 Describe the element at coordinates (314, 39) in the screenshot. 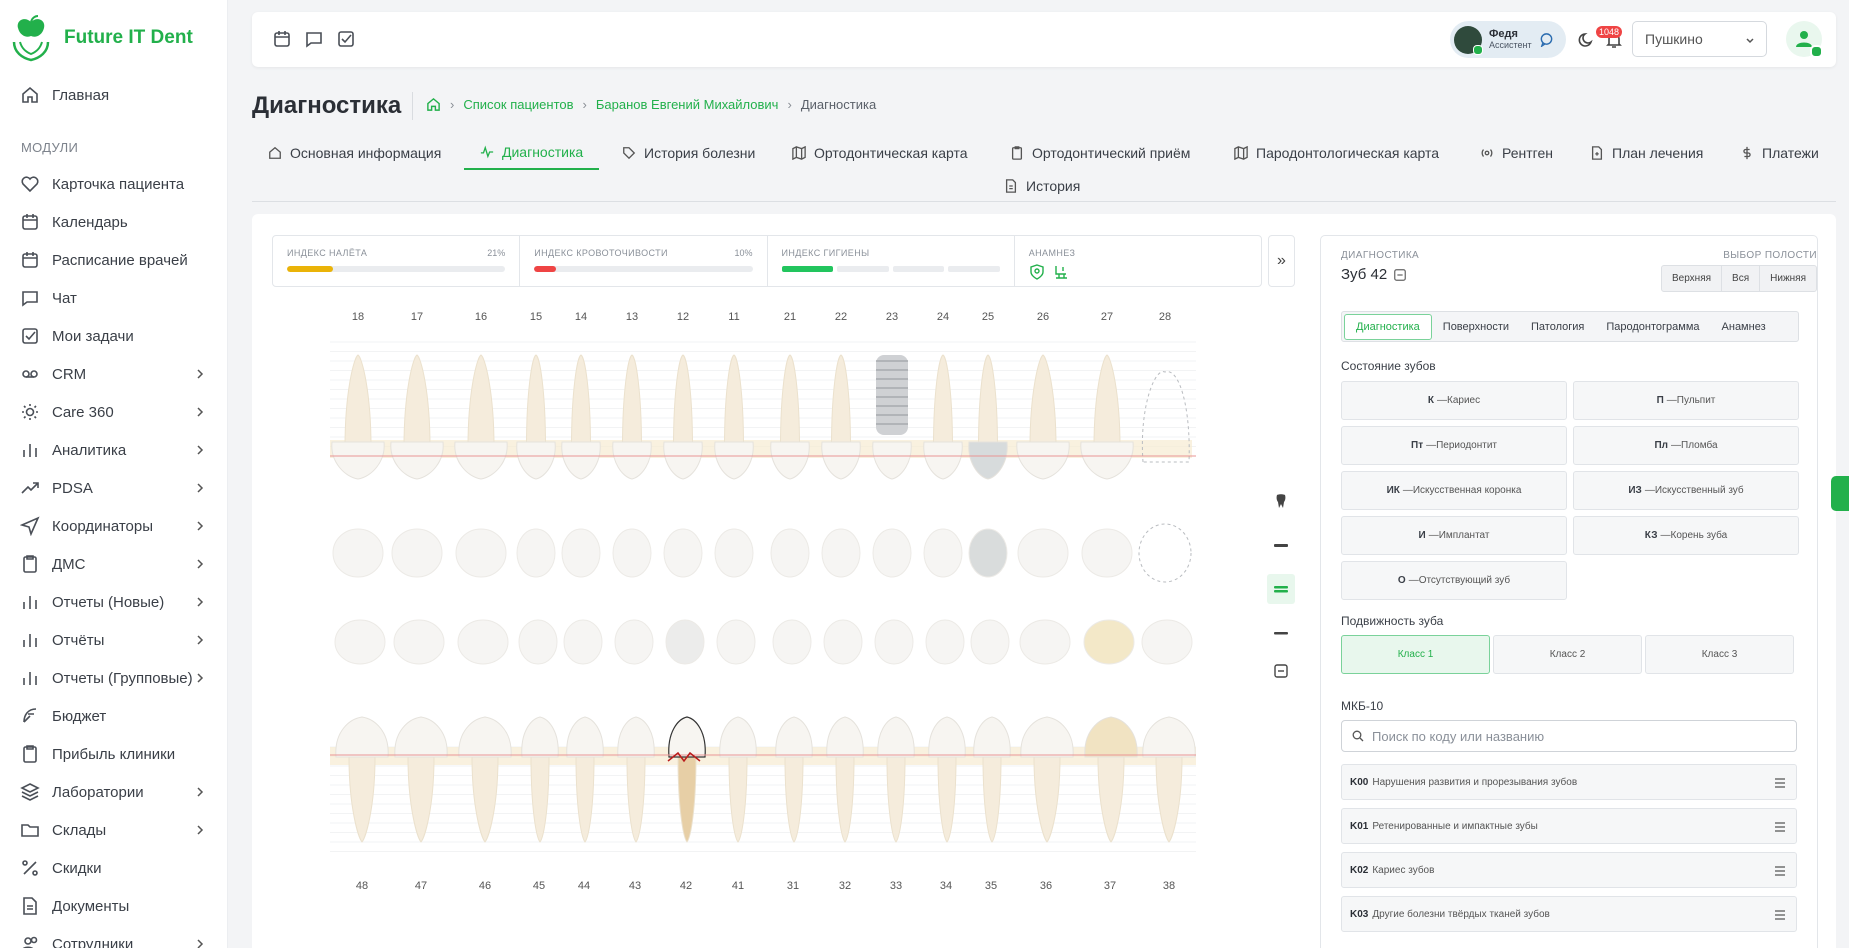

I see `chat-icon` at that location.